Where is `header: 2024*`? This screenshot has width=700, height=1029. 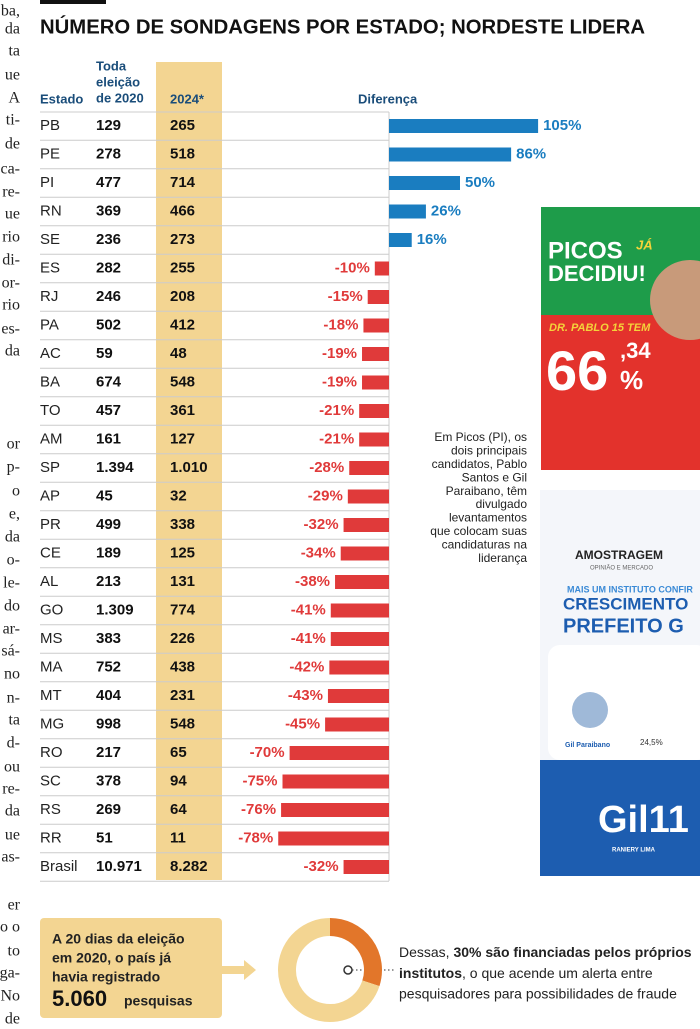 header: 2024* is located at coordinates (187, 98).